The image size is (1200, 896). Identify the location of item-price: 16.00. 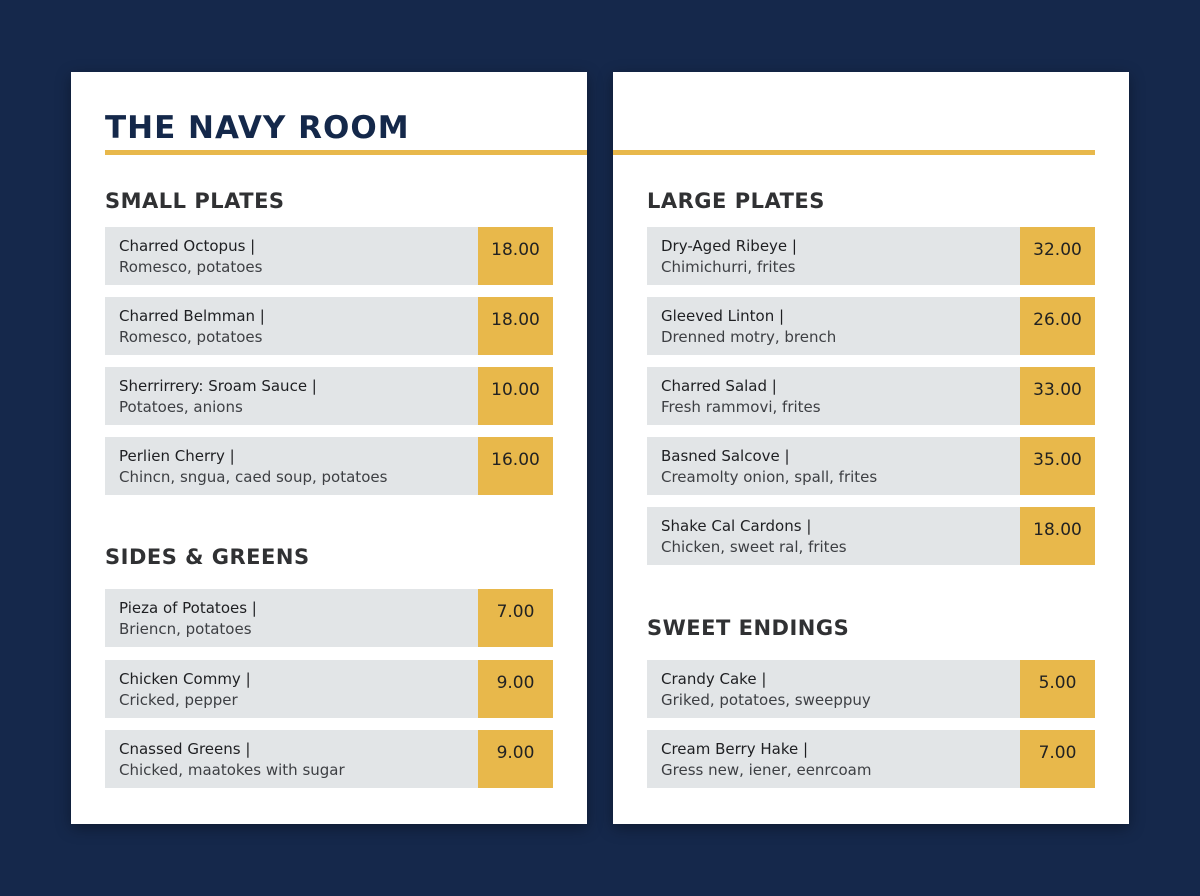
(515, 466).